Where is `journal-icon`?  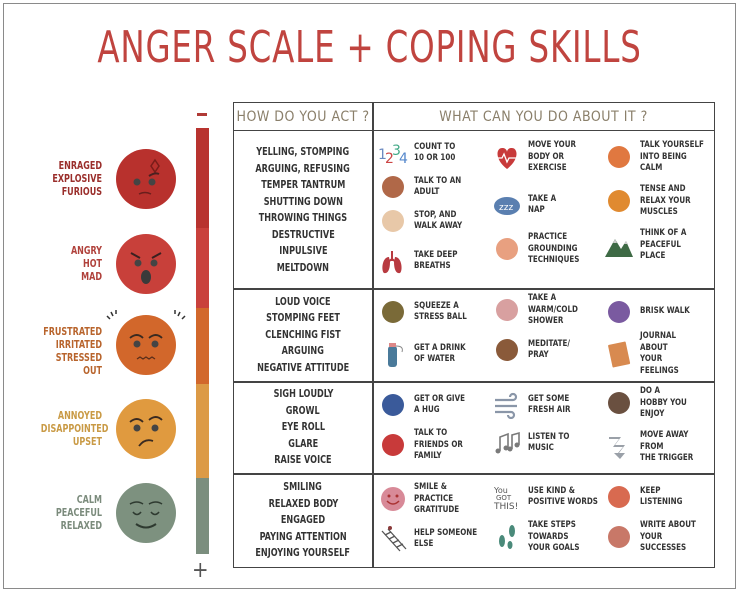
journal-icon is located at coordinates (619, 354).